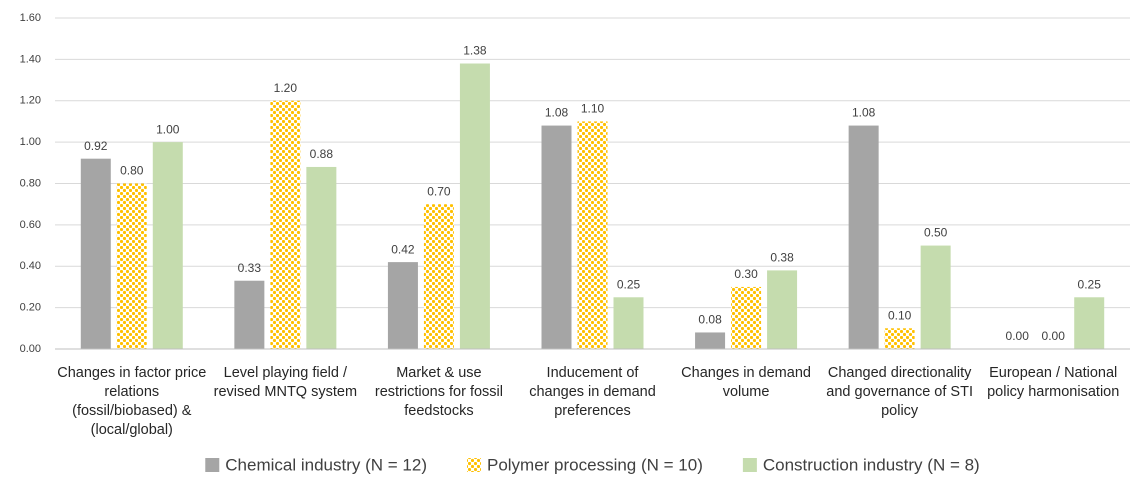 This screenshot has width=1137, height=496. I want to click on y-tick-label: 0.80, so click(30, 183).